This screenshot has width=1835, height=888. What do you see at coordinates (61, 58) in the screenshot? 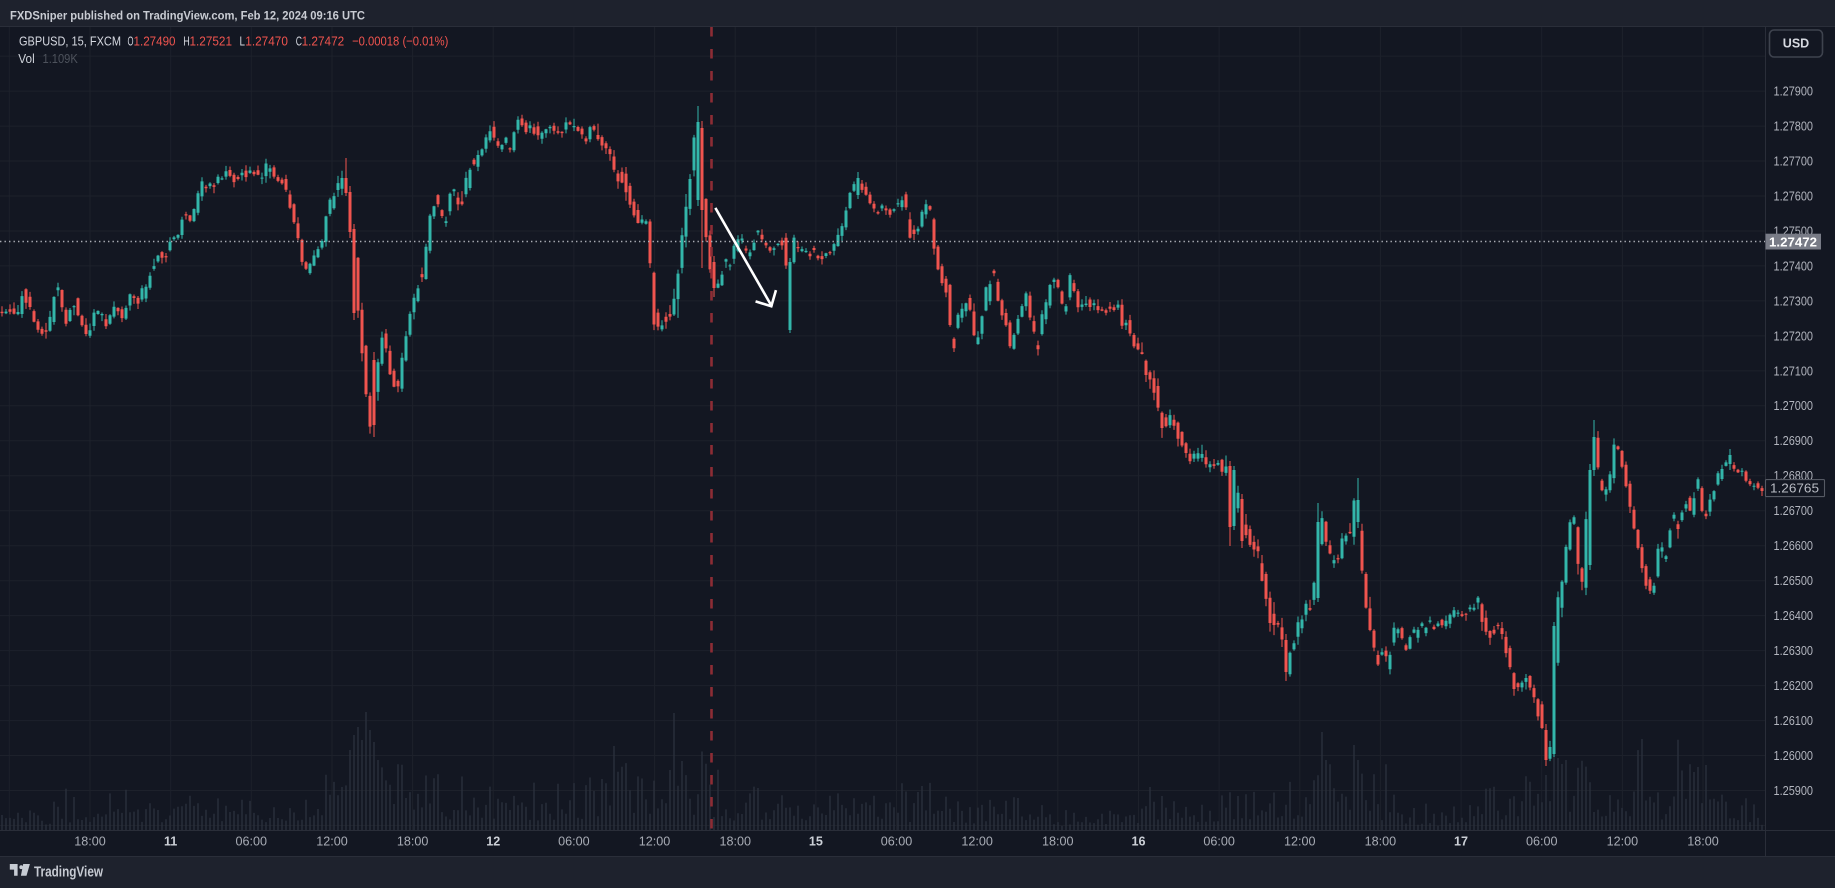
I see `svg-text: 1.109K` at bounding box center [61, 58].